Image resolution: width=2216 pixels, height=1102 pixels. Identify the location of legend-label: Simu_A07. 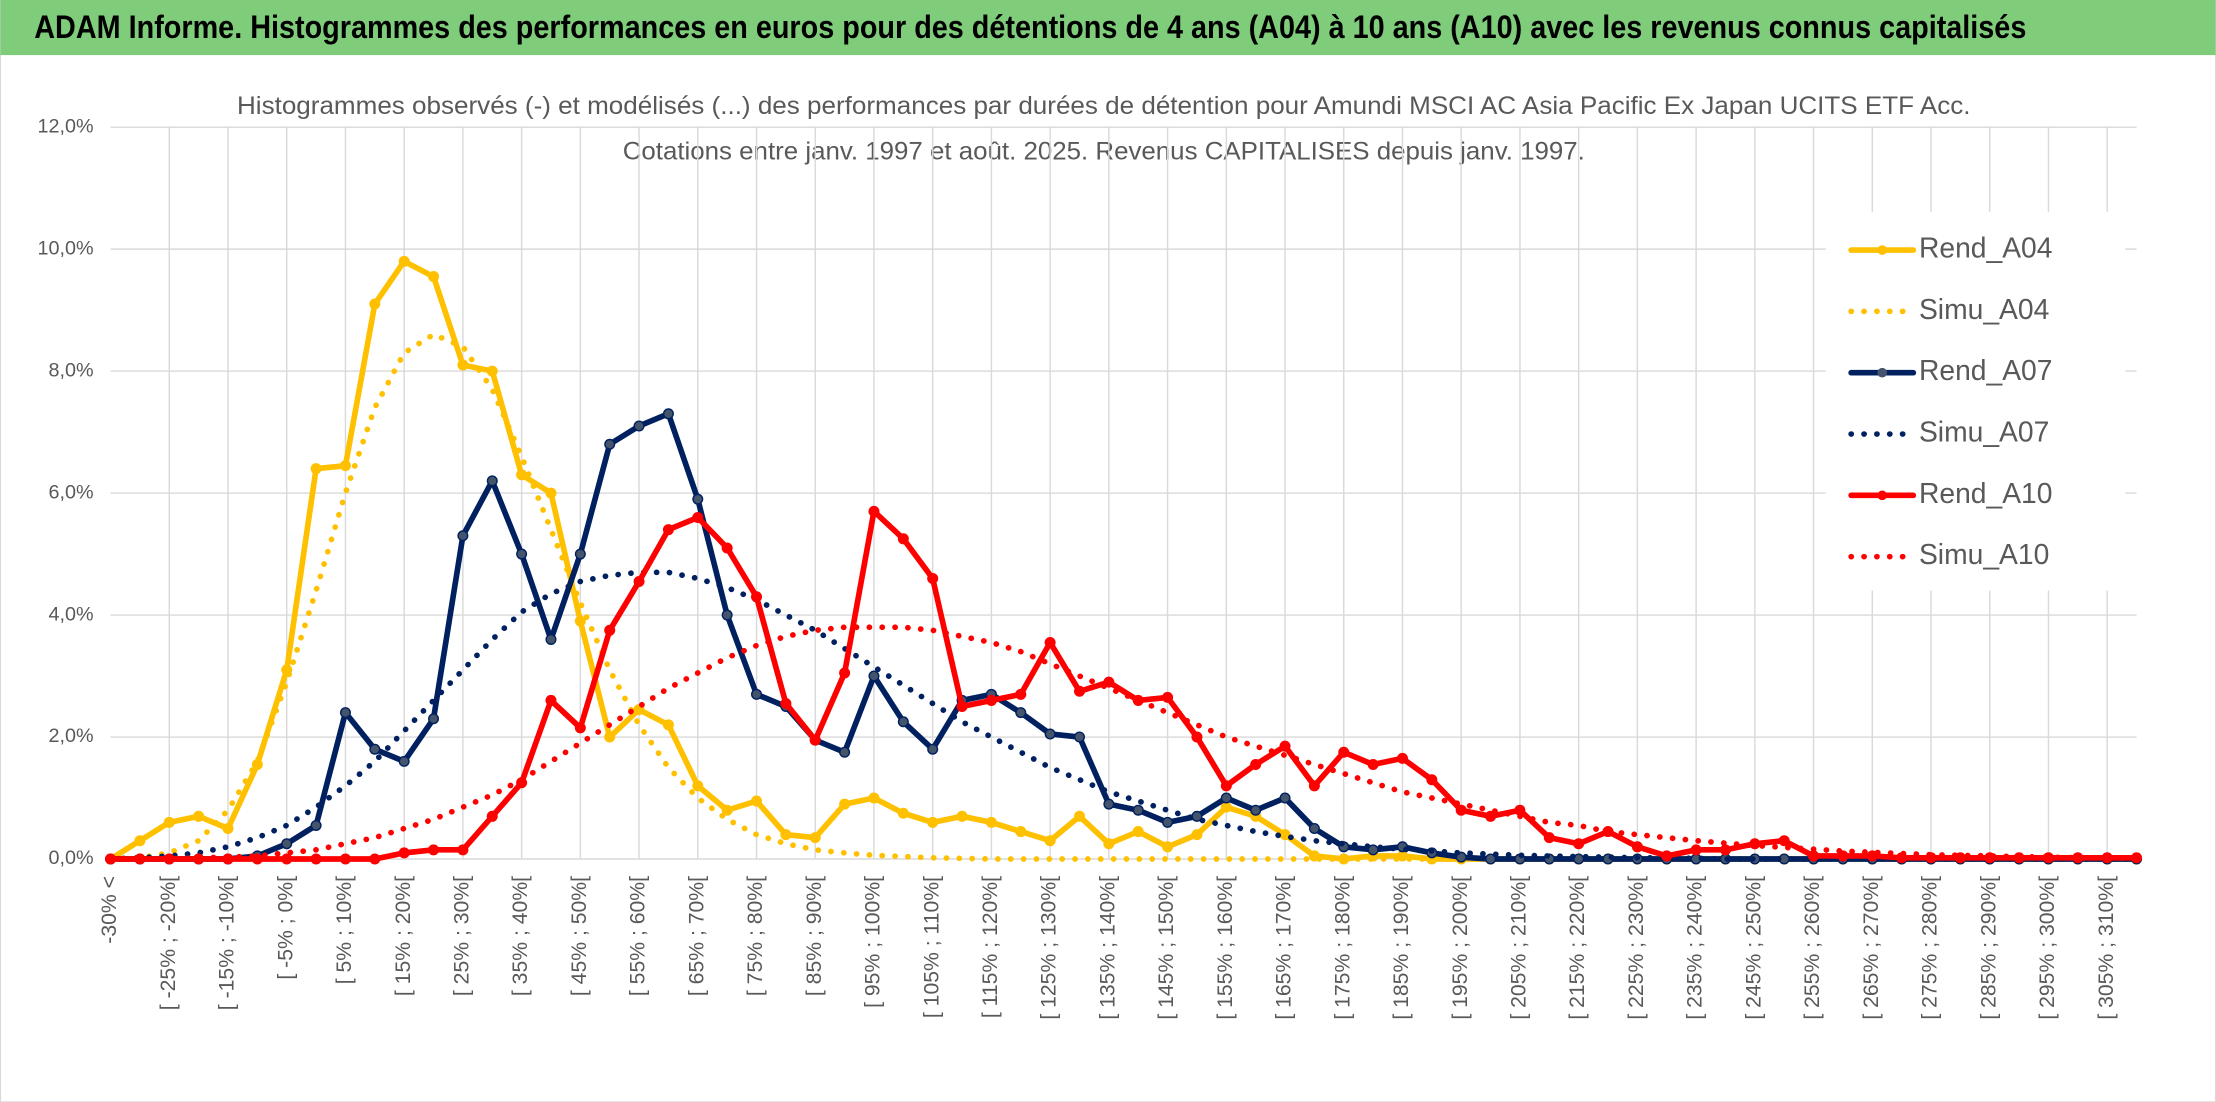
(1984, 431).